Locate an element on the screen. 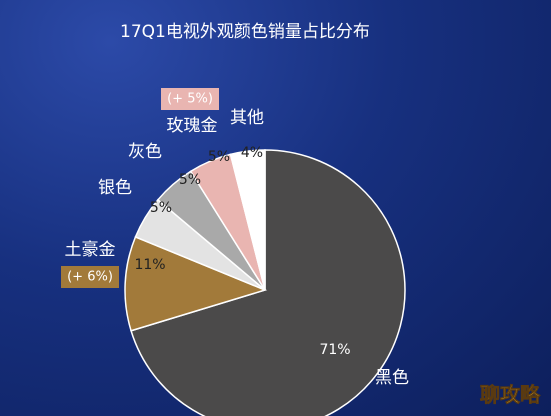 This screenshot has height=416, width=551. annotation: (+ 5%) is located at coordinates (190, 99).